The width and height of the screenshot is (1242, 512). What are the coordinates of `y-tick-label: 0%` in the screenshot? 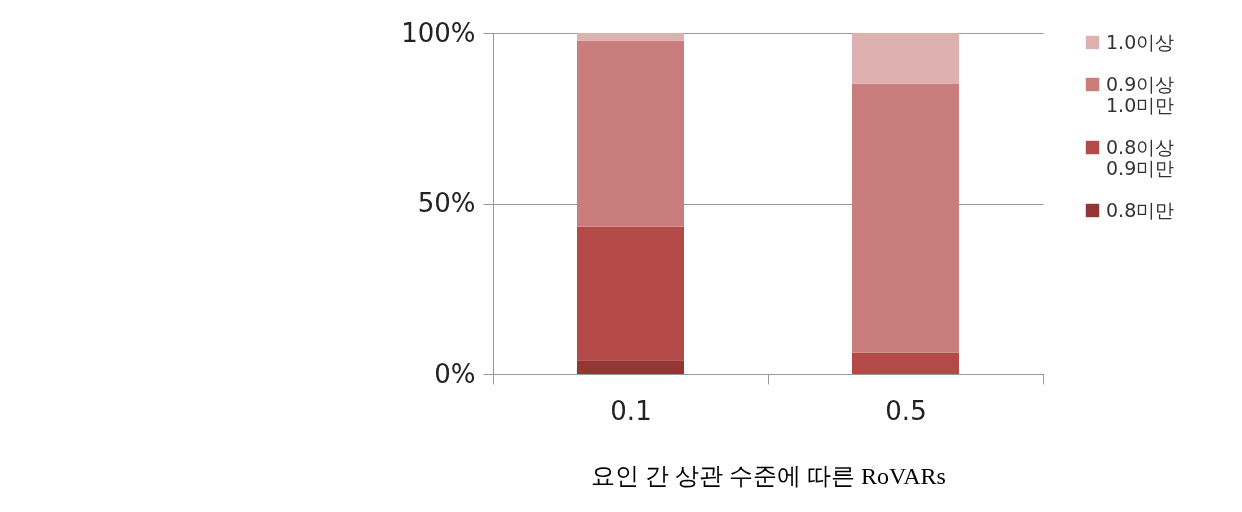 It's located at (455, 373).